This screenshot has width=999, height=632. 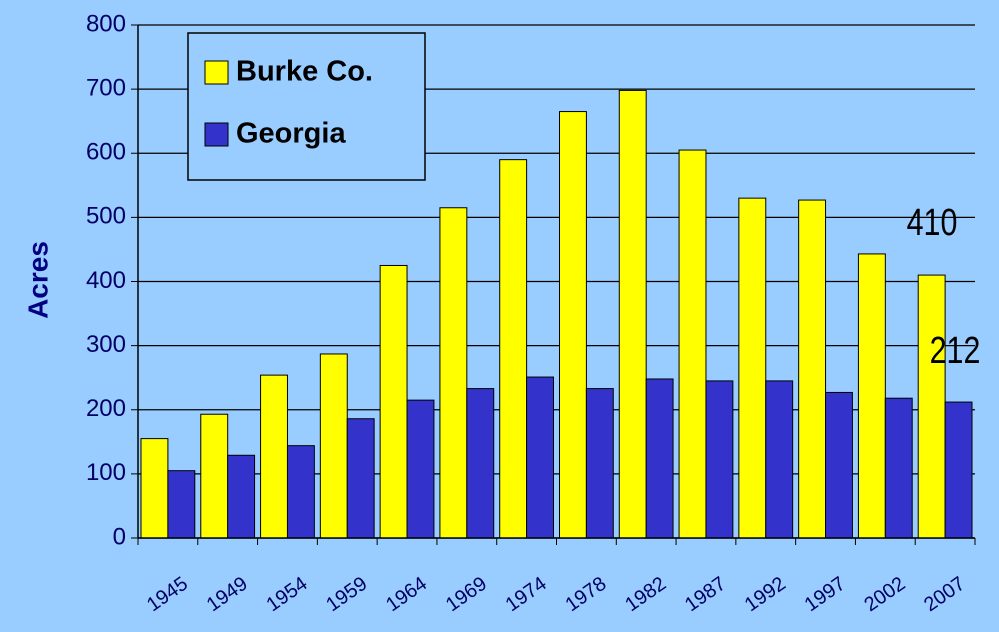 I want to click on value-label: 410, so click(x=932, y=223).